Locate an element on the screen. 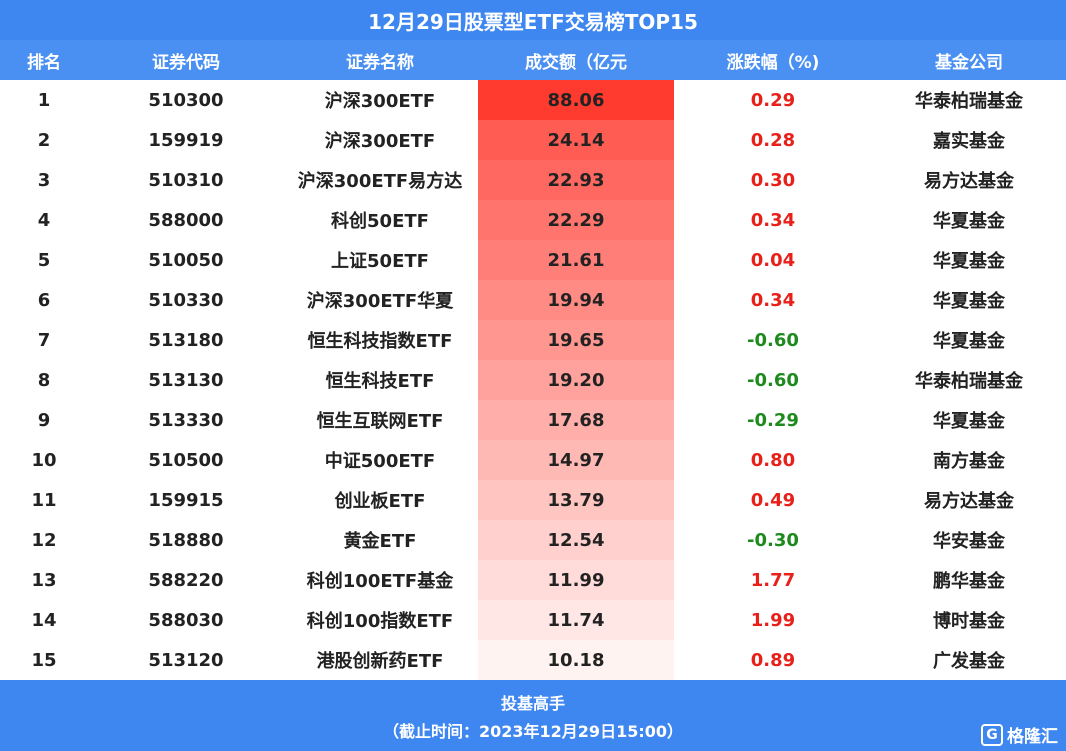 Image resolution: width=1066 pixels, height=751 pixels. cell-rank: 15 is located at coordinates (44, 660).